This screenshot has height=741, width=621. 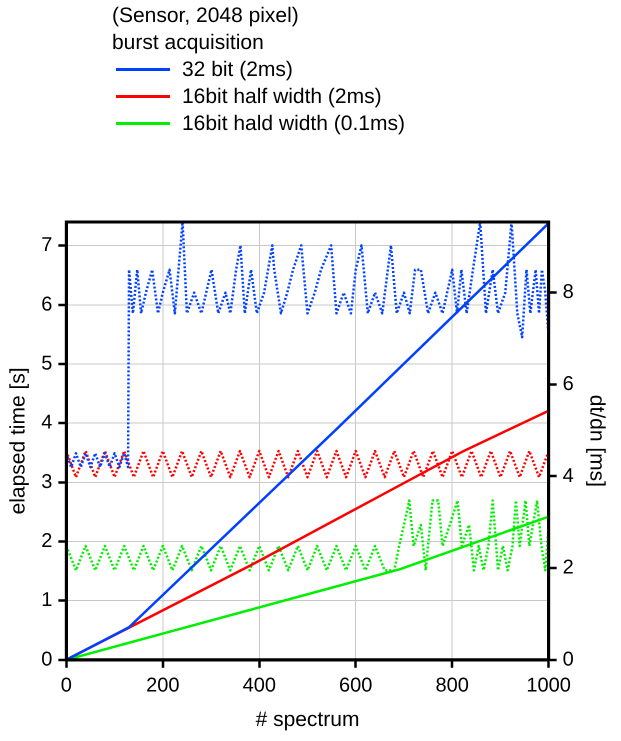 What do you see at coordinates (293, 124) in the screenshot?
I see `legend-label: 16bit hald width (0.1ms)` at bounding box center [293, 124].